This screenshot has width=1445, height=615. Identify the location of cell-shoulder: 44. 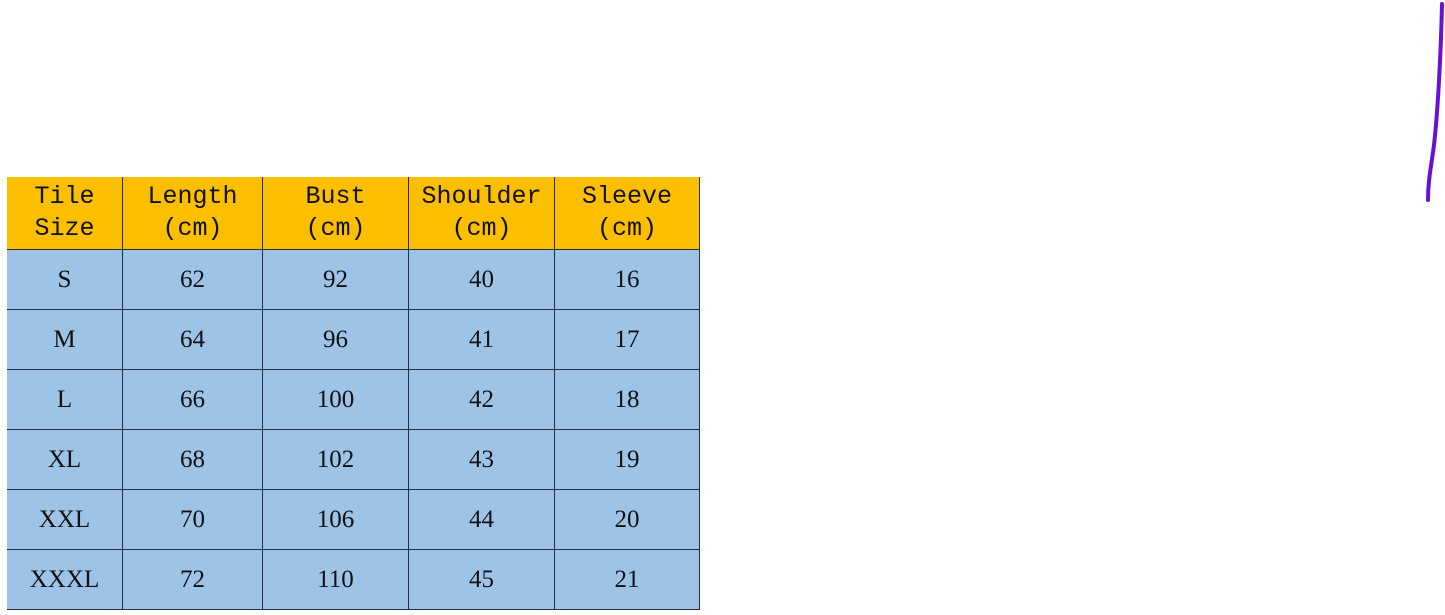
(481, 519).